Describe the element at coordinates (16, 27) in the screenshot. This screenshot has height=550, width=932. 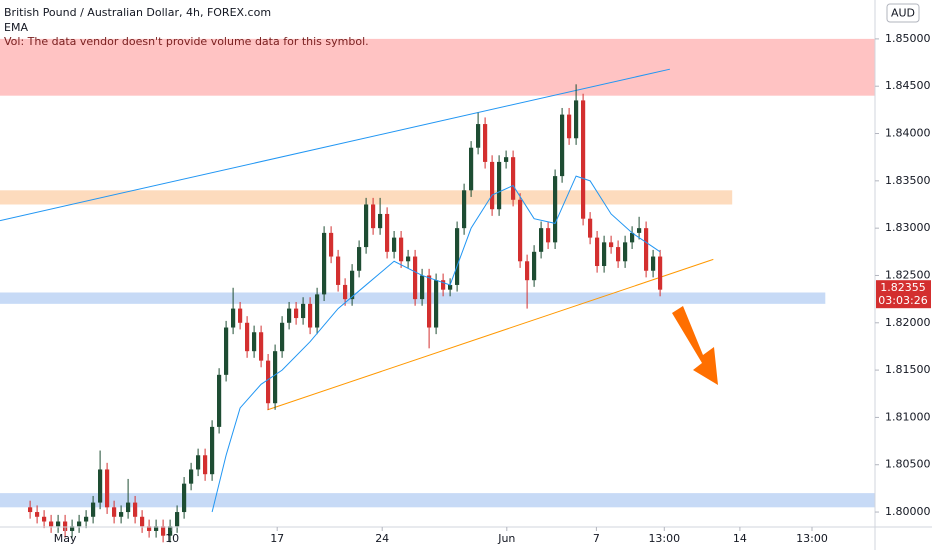
I see `indicator-label: EMA` at that location.